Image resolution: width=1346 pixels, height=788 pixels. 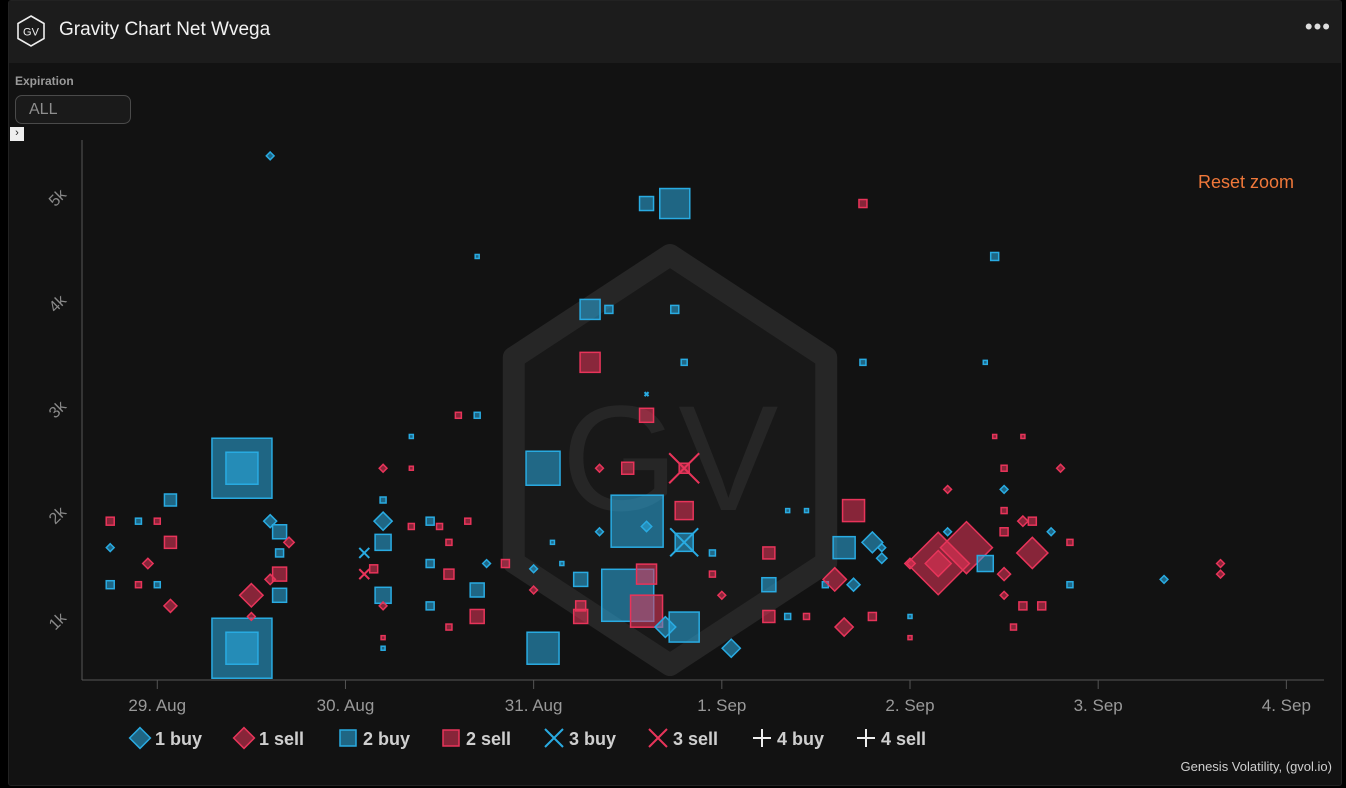 What do you see at coordinates (17, 134) in the screenshot?
I see `expand-chevron-icon: ›` at bounding box center [17, 134].